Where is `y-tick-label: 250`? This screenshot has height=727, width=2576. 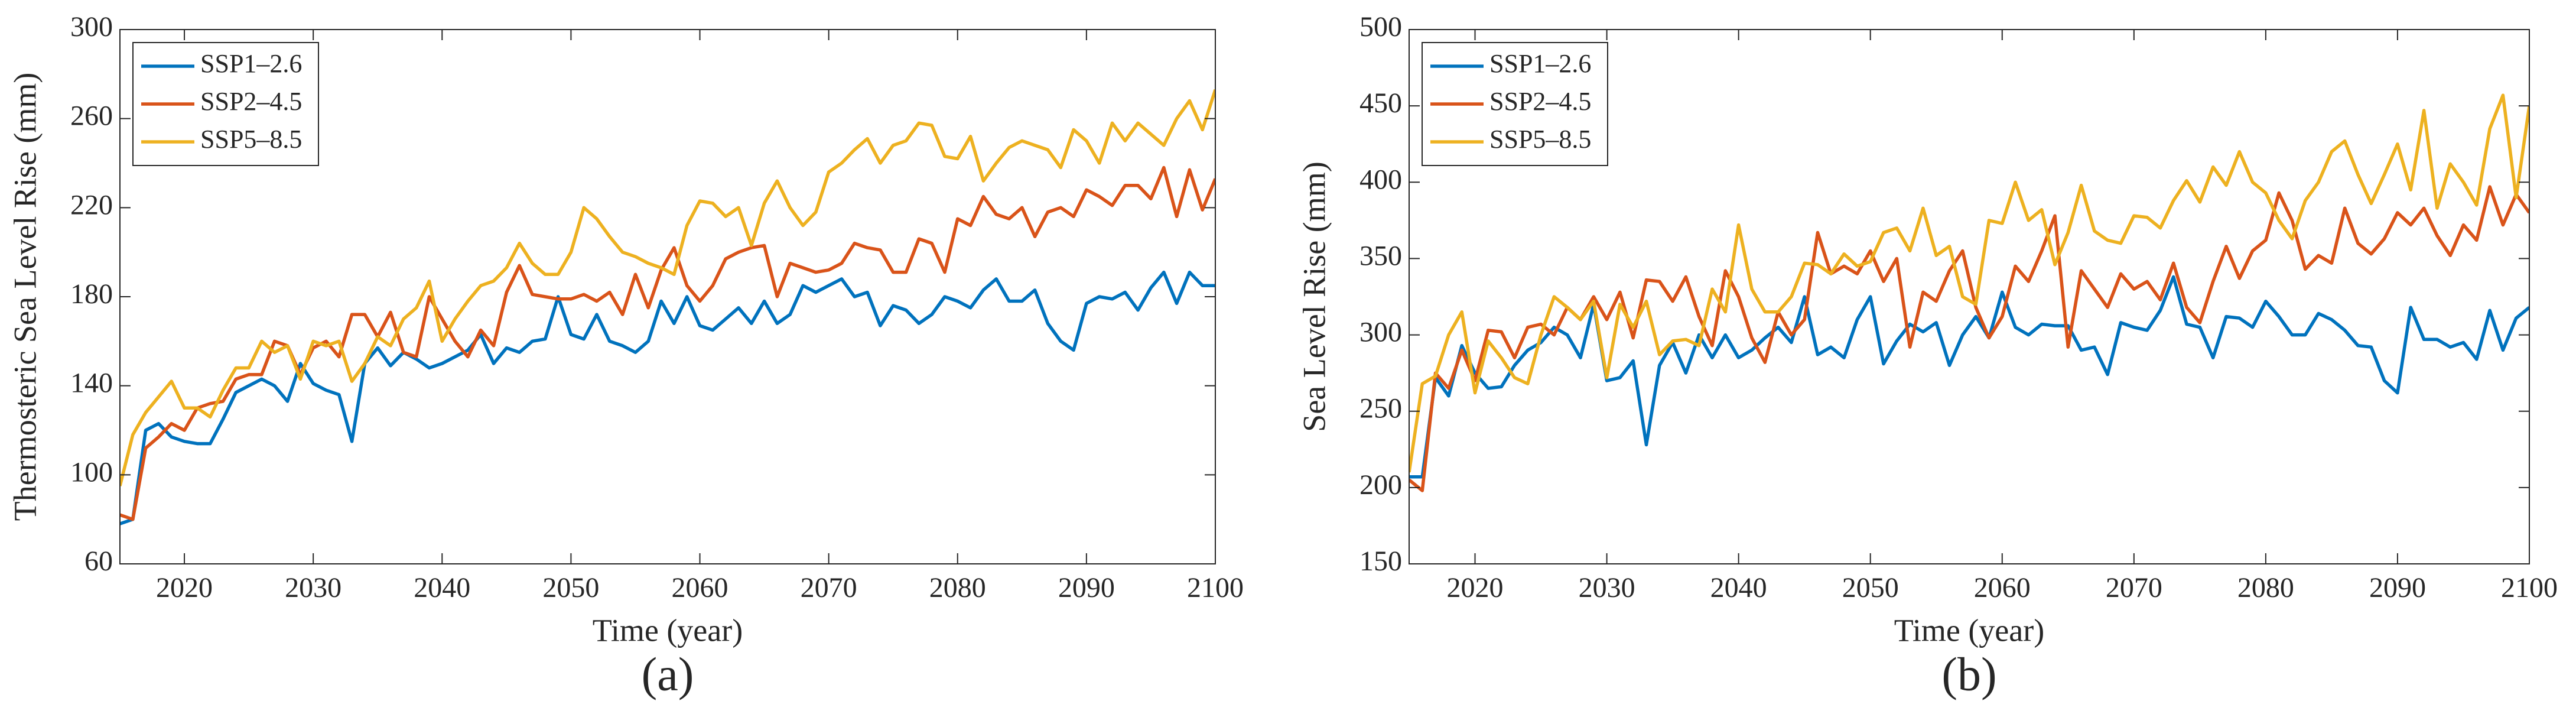
y-tick-label: 250 is located at coordinates (1381, 408).